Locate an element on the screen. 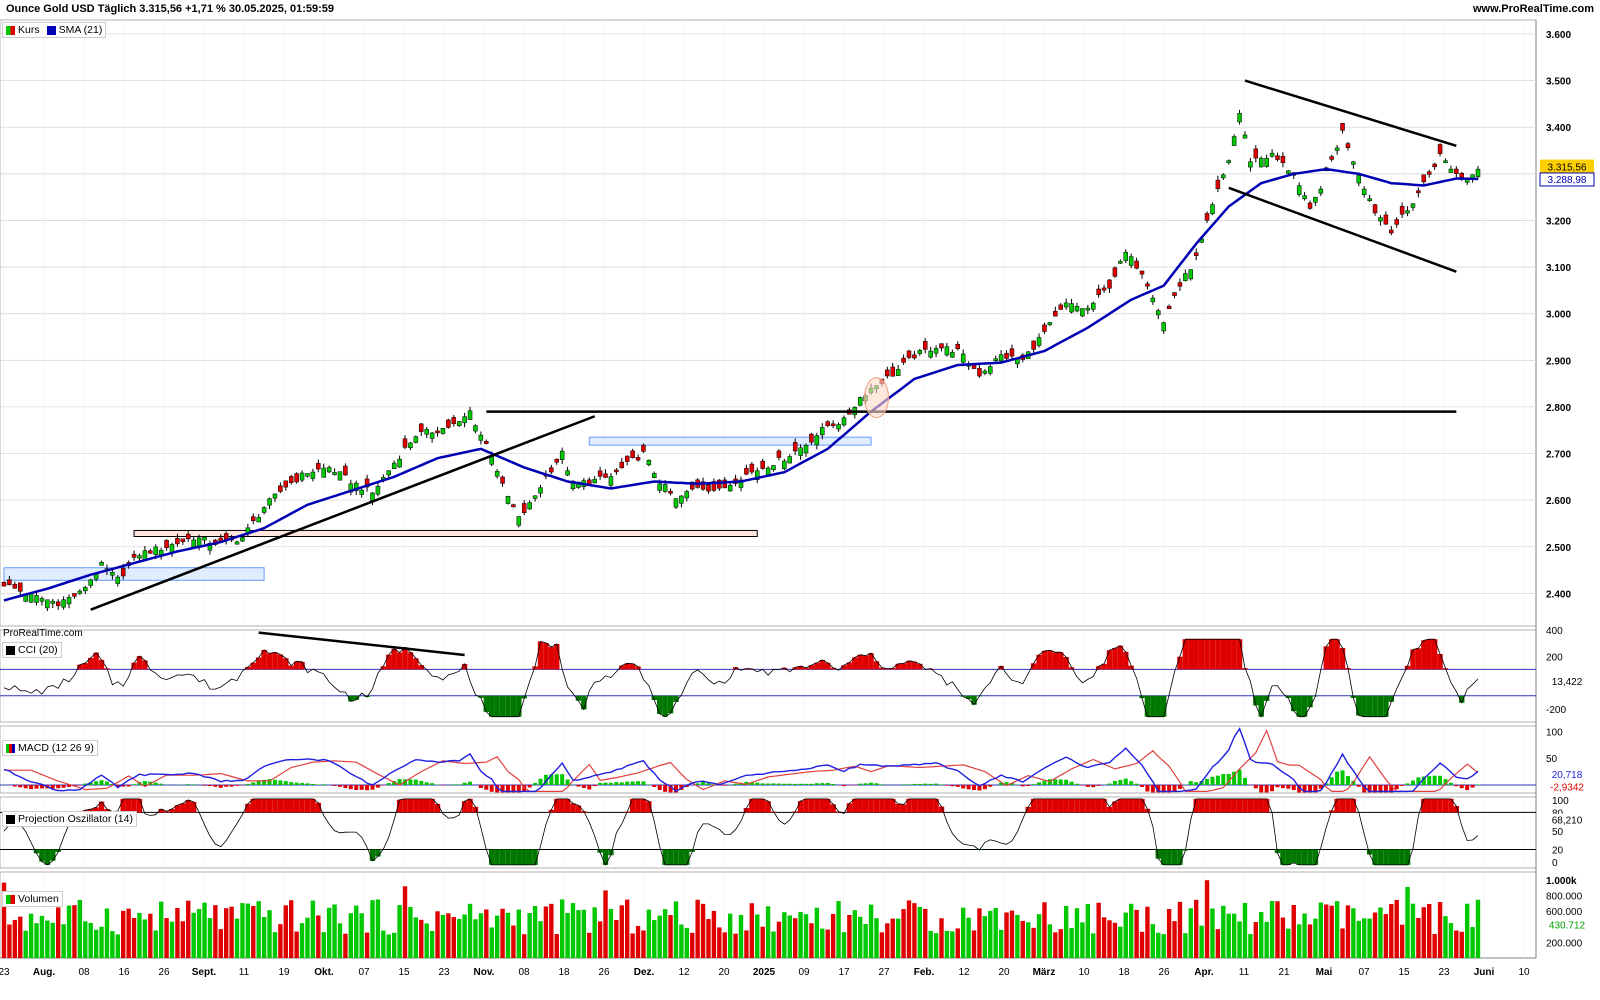  legend-kurs: Kurs is located at coordinates (29, 30).